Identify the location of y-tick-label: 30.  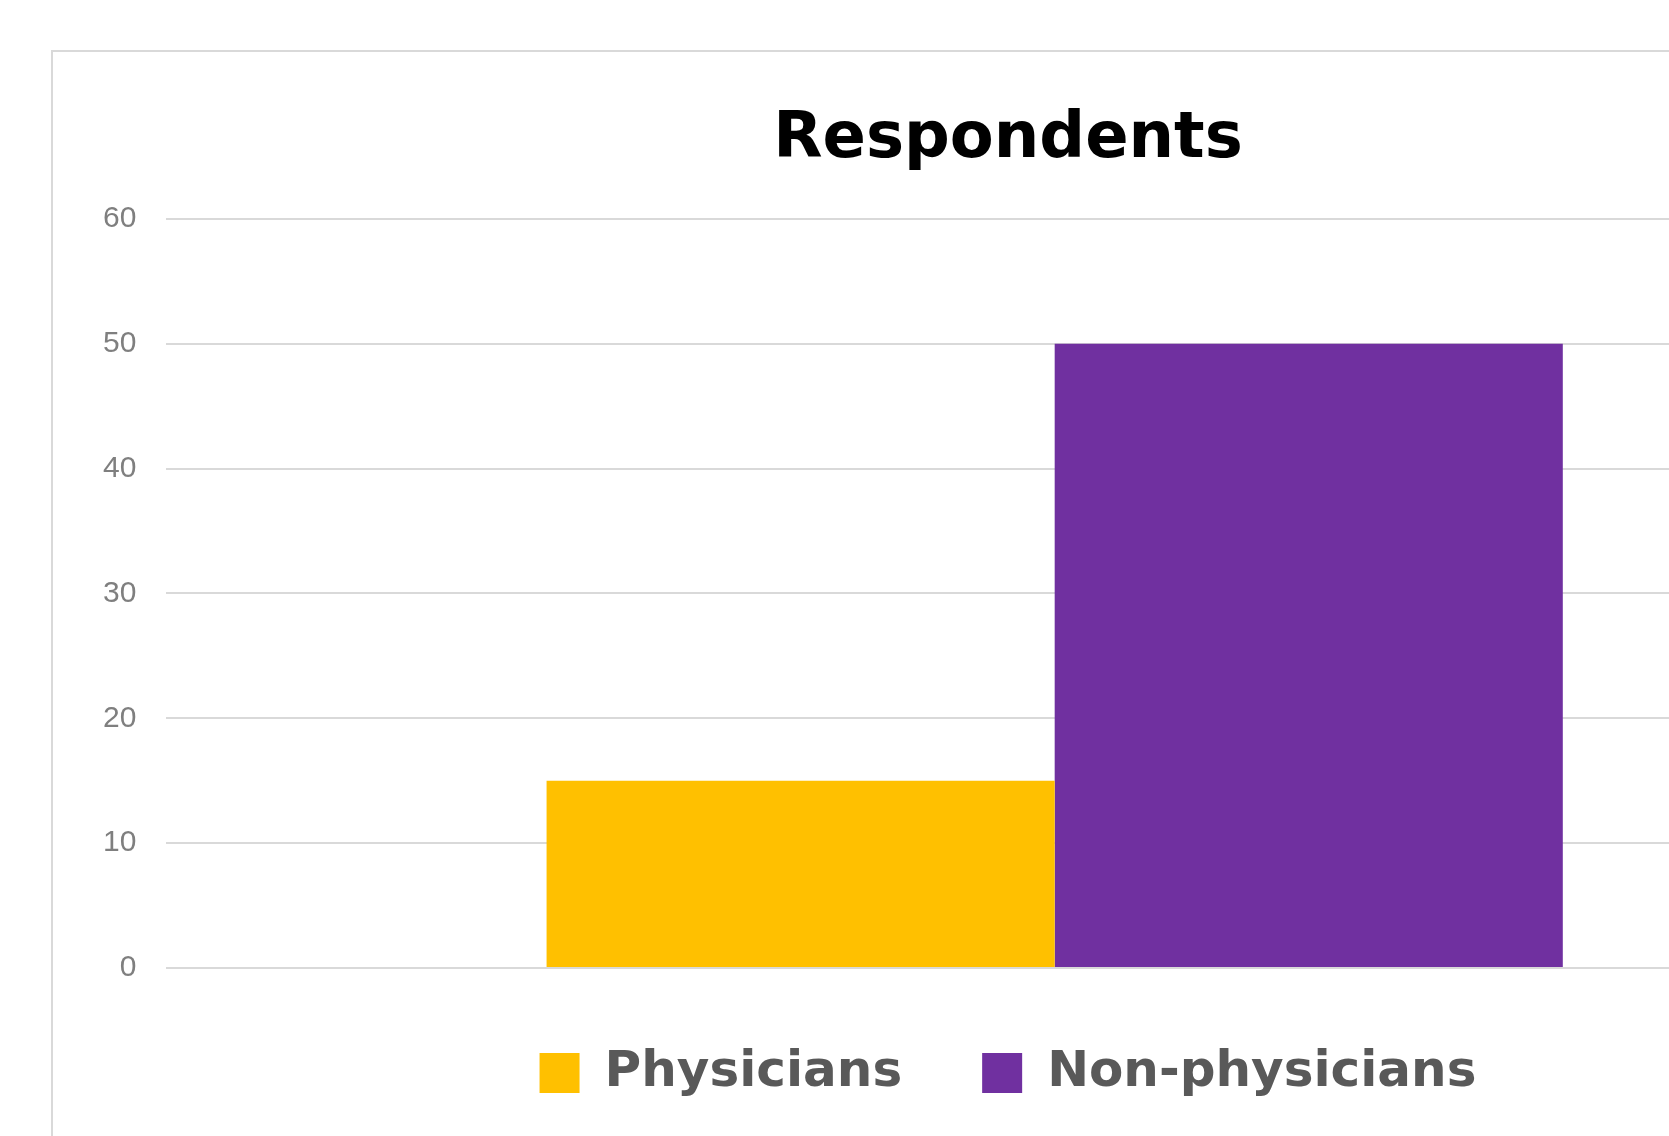
(119, 591).